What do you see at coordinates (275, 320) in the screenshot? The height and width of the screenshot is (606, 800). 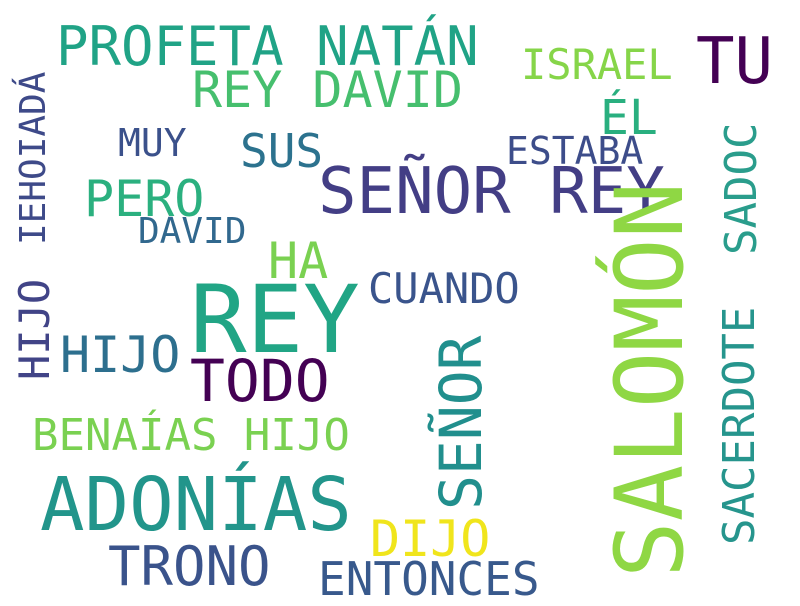 I see `word-rey: REY` at bounding box center [275, 320].